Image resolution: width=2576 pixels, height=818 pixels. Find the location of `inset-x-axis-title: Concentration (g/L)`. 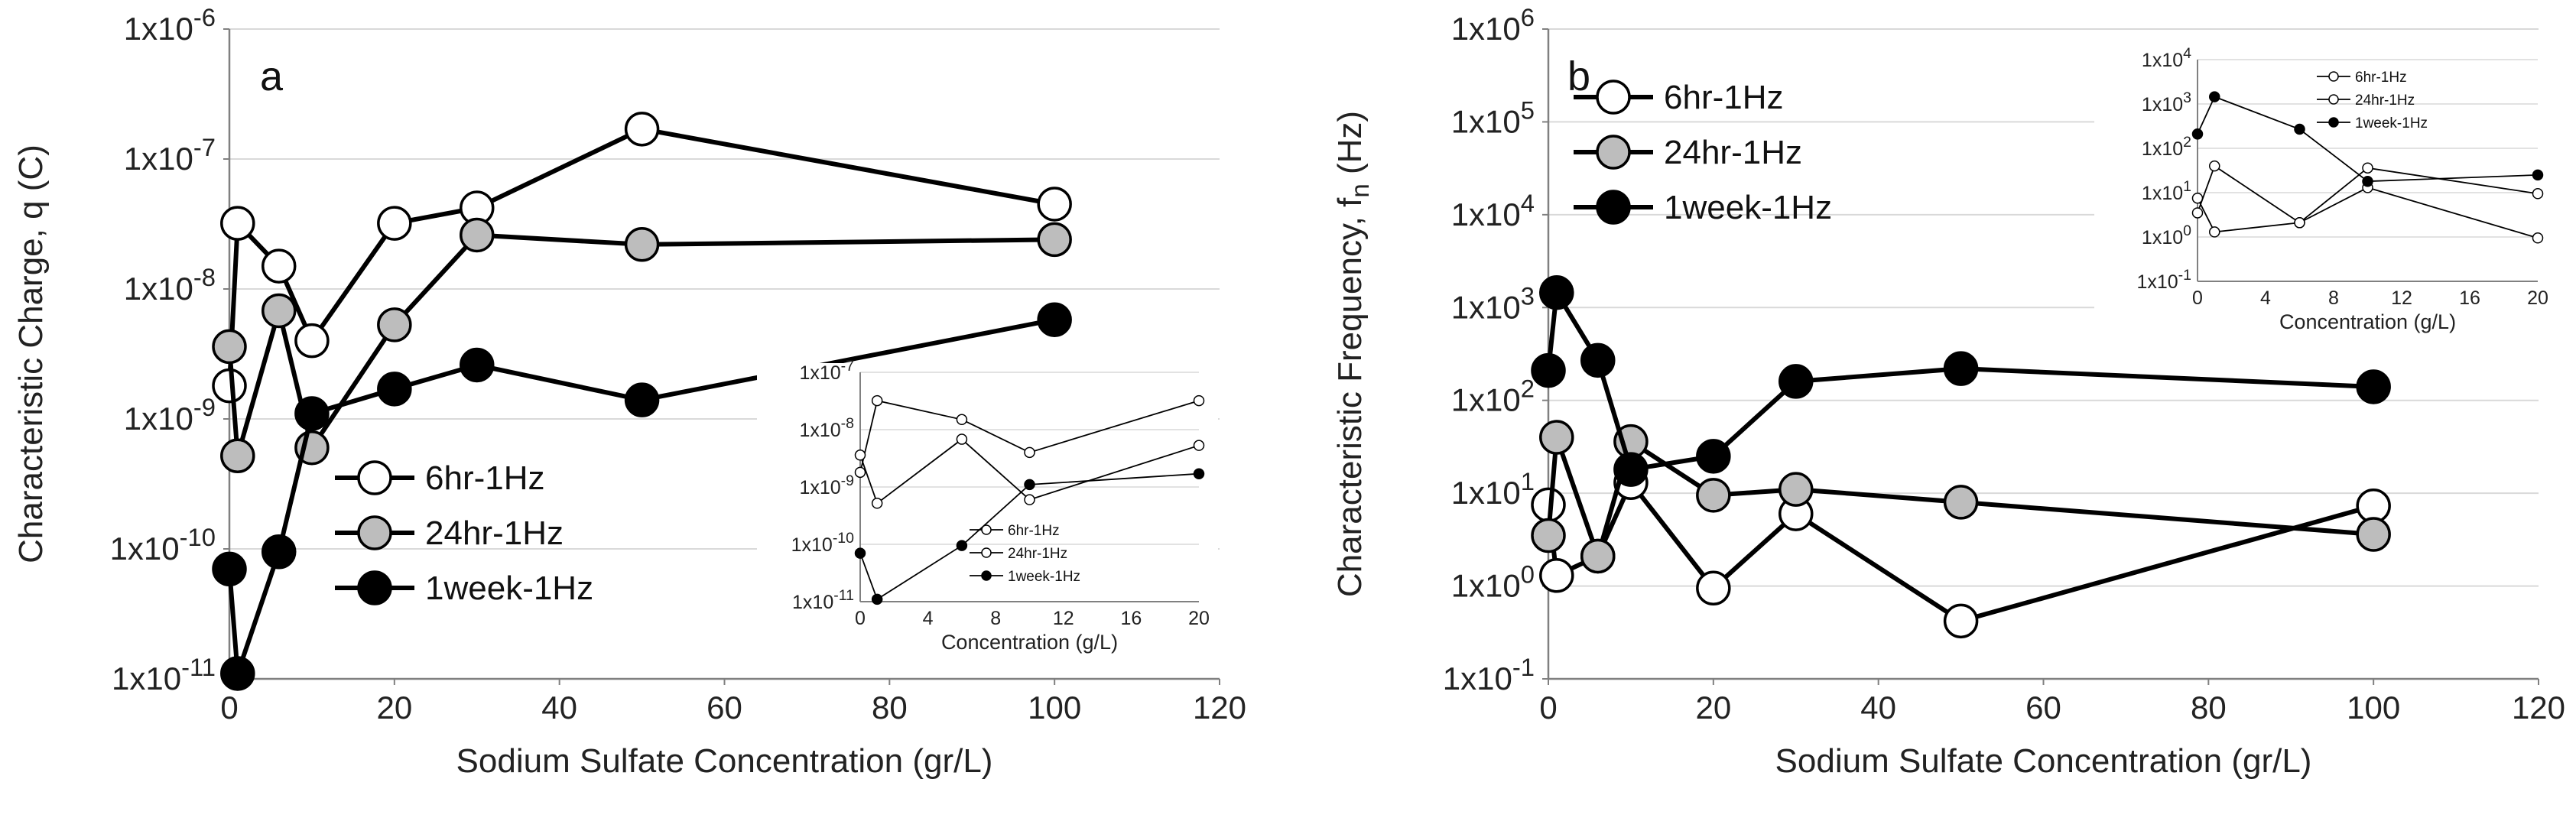

inset-x-axis-title: Concentration (g/L) is located at coordinates (1030, 642).